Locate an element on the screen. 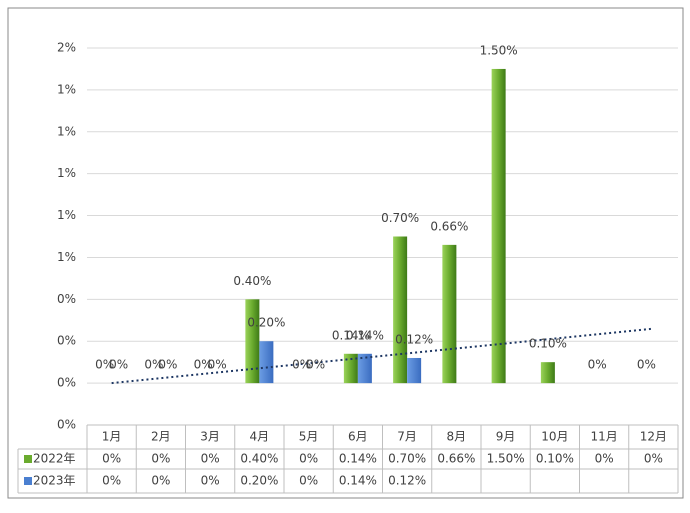  table-cell: 0.70% is located at coordinates (407, 459).